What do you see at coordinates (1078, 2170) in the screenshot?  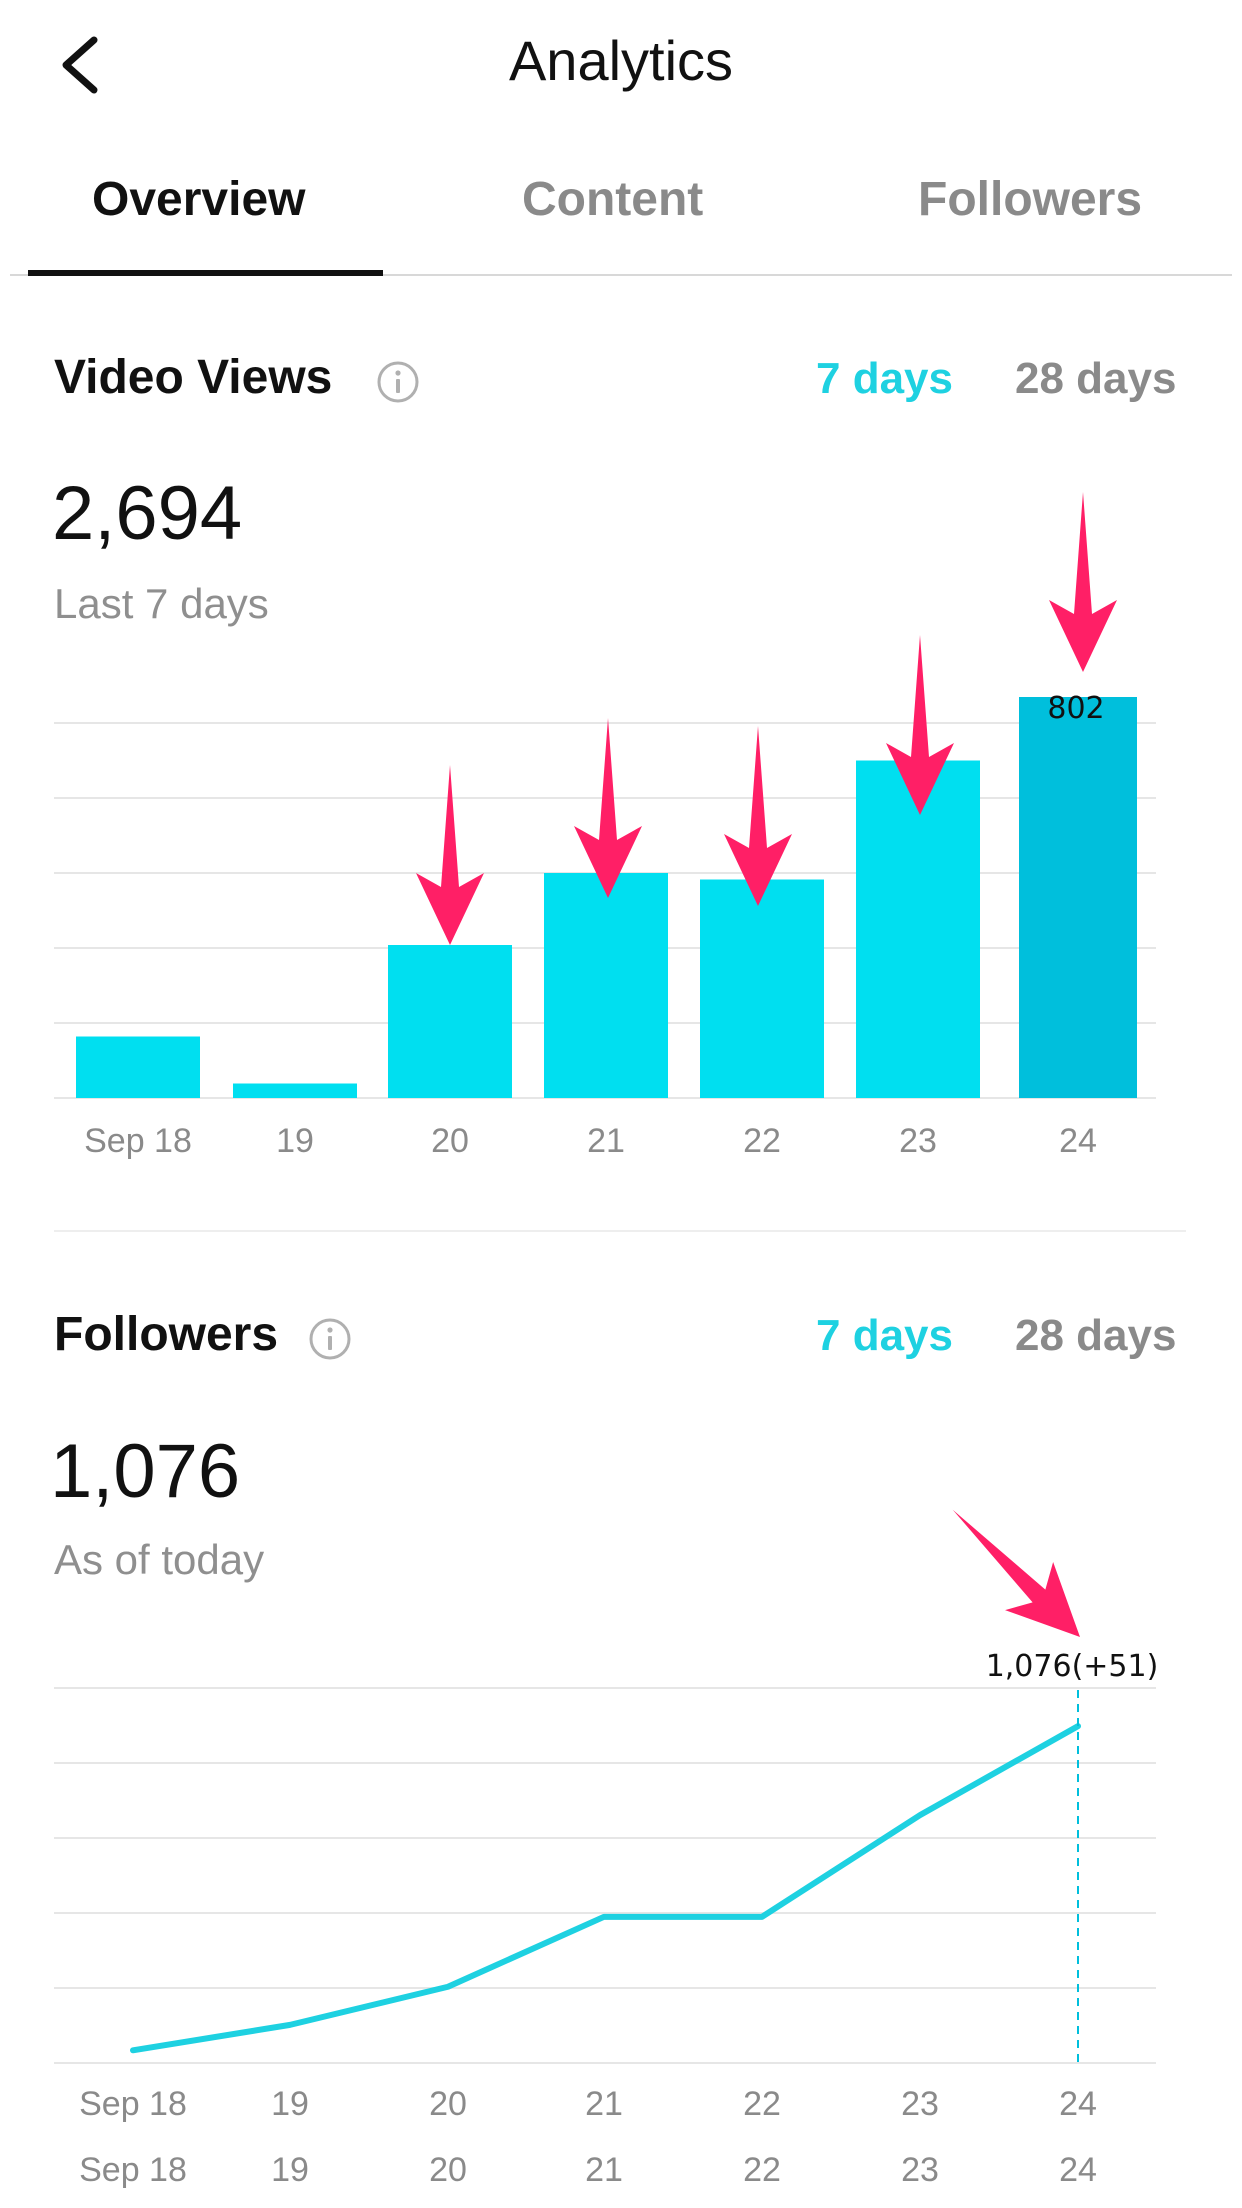 I see `x-tick-label-repeat: 24` at bounding box center [1078, 2170].